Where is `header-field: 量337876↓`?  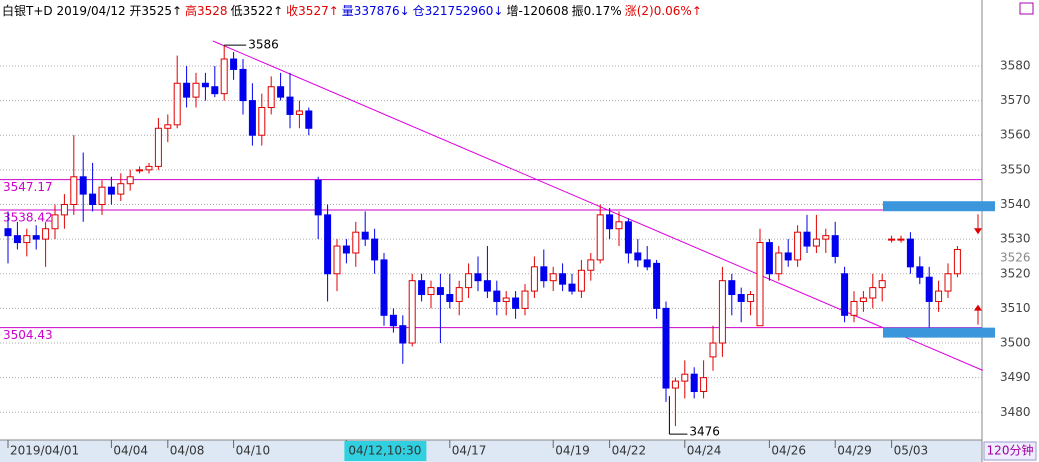
header-field: 量337876↓ is located at coordinates (376, 11).